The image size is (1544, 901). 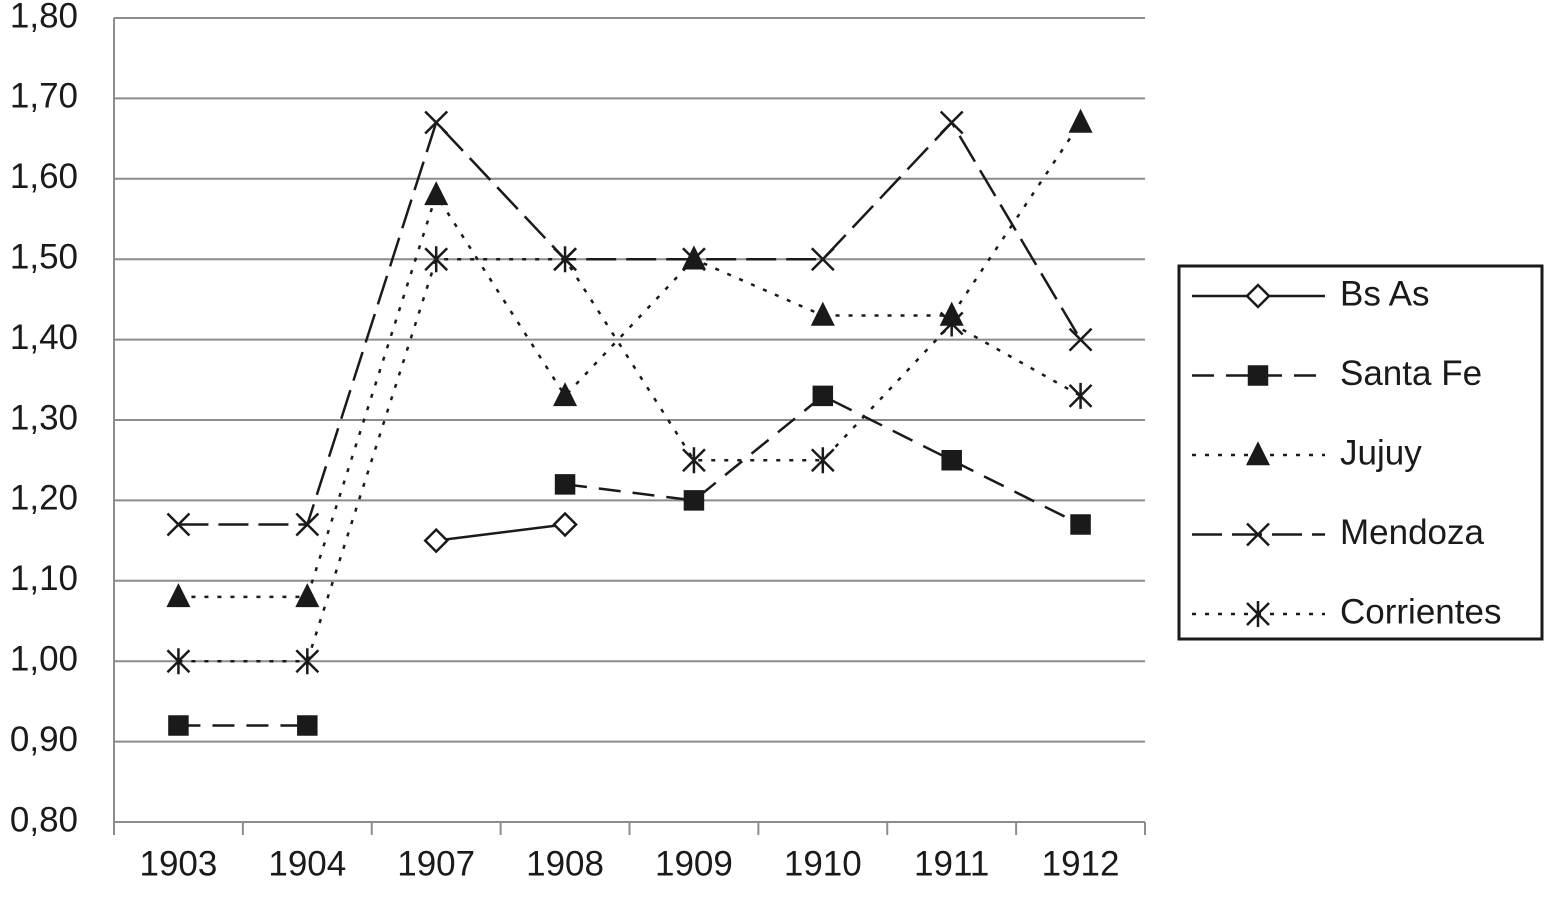 What do you see at coordinates (1384, 293) in the screenshot?
I see `legend-label: Bs As` at bounding box center [1384, 293].